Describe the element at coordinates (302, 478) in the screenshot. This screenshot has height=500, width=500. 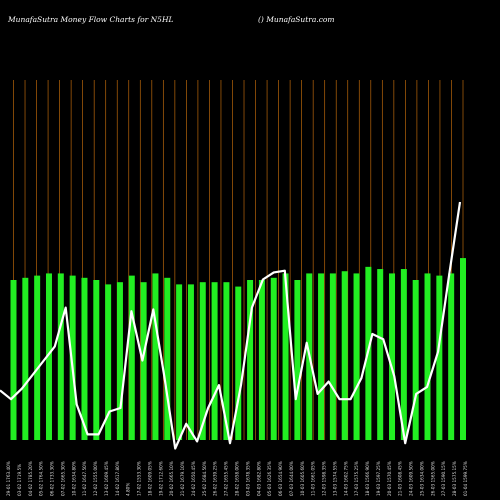
I see `x-tick-label: 10-03 1605.60%` at that location.